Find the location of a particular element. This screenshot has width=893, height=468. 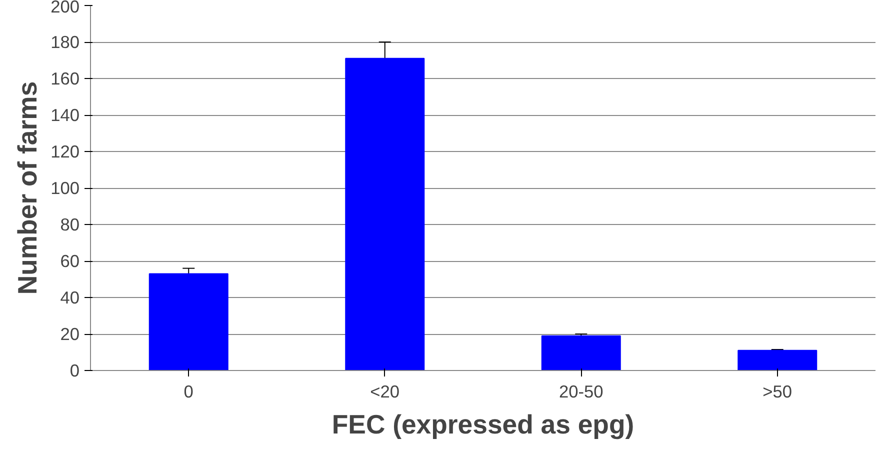

x-axis-title: FEC (expressed as epg) is located at coordinates (483, 425).